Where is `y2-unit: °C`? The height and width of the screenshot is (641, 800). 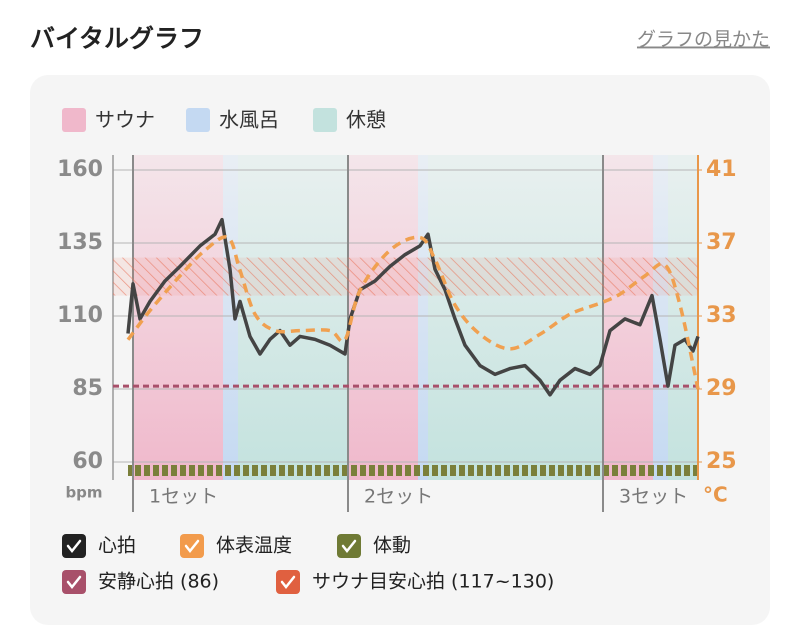 y2-unit: °C is located at coordinates (715, 495).